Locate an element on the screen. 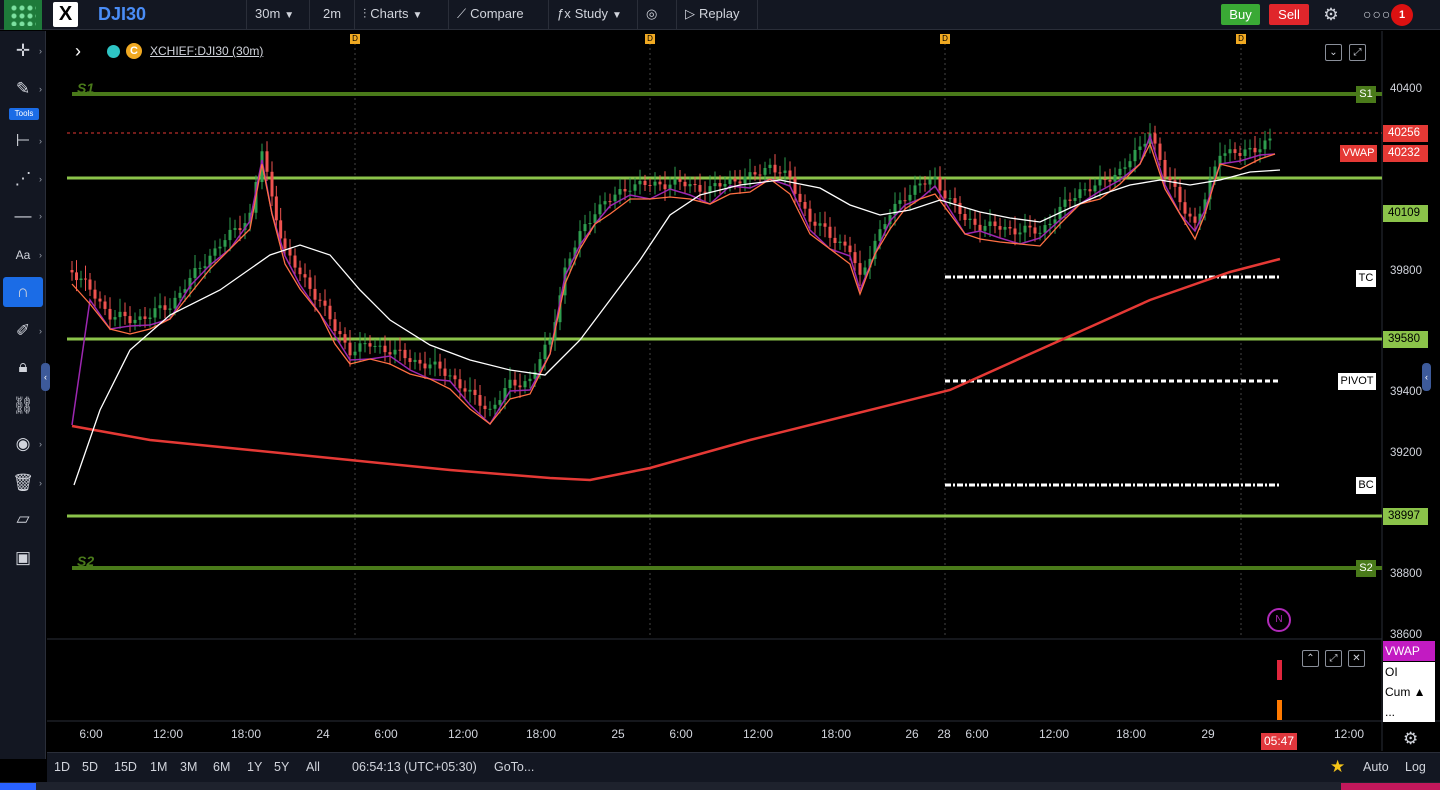 The height and width of the screenshot is (790, 1440). range-5d: 5D is located at coordinates (90, 767).